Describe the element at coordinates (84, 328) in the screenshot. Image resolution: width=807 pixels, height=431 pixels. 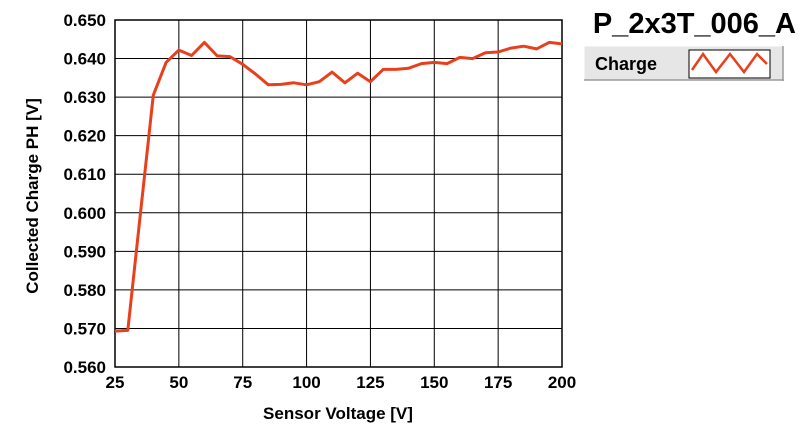
I see `y-tick-label: 0.570` at that location.